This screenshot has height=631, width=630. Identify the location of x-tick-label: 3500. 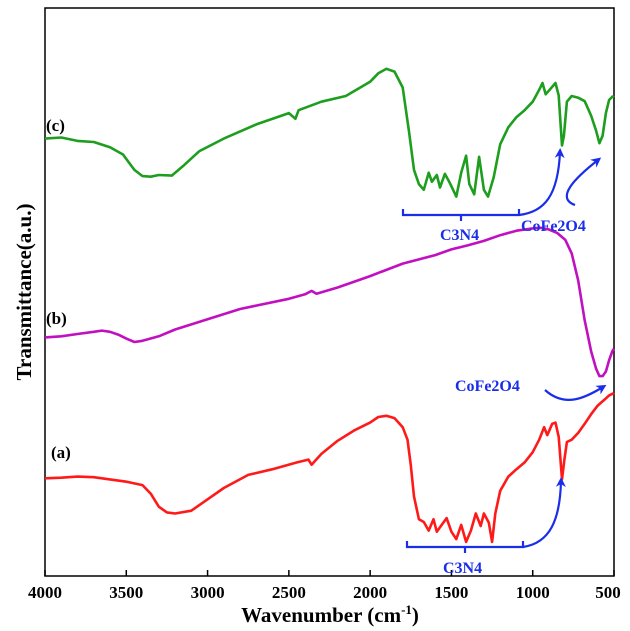
(126, 592).